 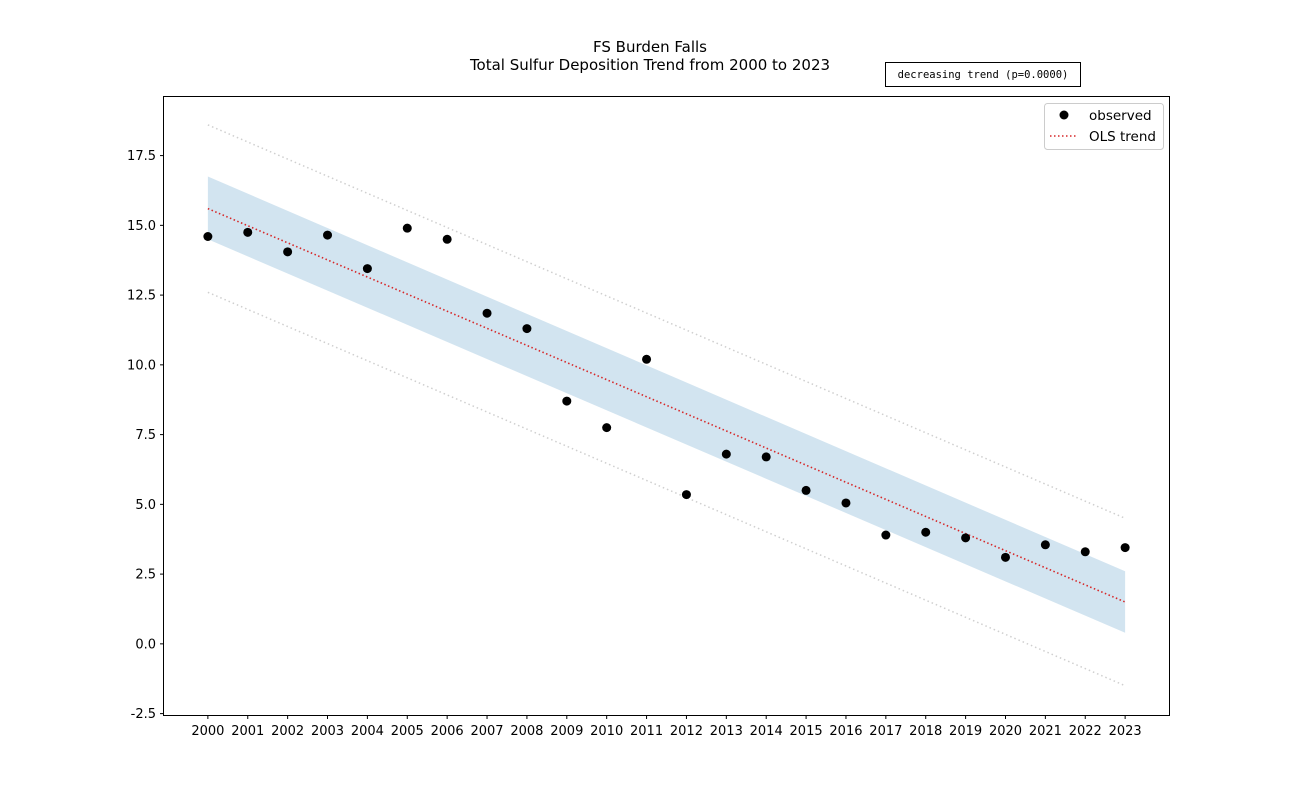 What do you see at coordinates (1085, 552) in the screenshot?
I see `observed-point-2022` at bounding box center [1085, 552].